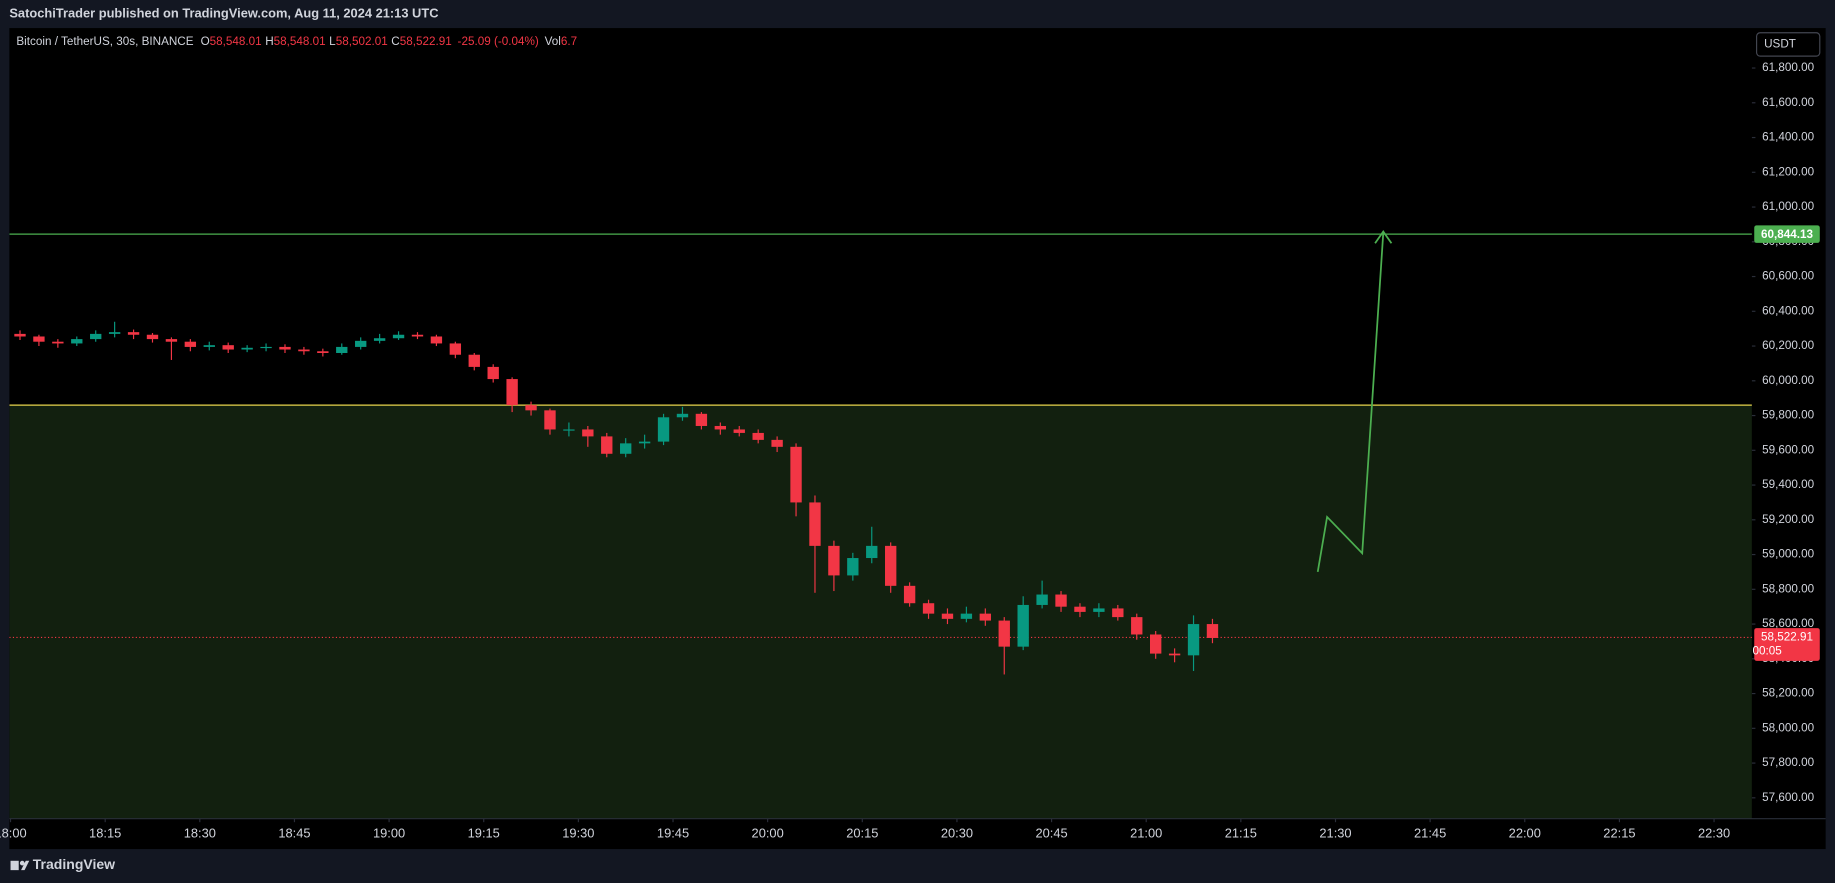  I want to click on y-tick-label: 61,200.00, so click(1788, 171).